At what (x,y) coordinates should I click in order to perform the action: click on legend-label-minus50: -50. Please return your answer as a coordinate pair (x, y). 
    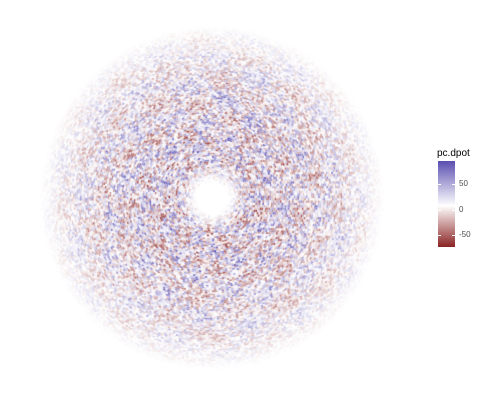
    Looking at the image, I should click on (465, 234).